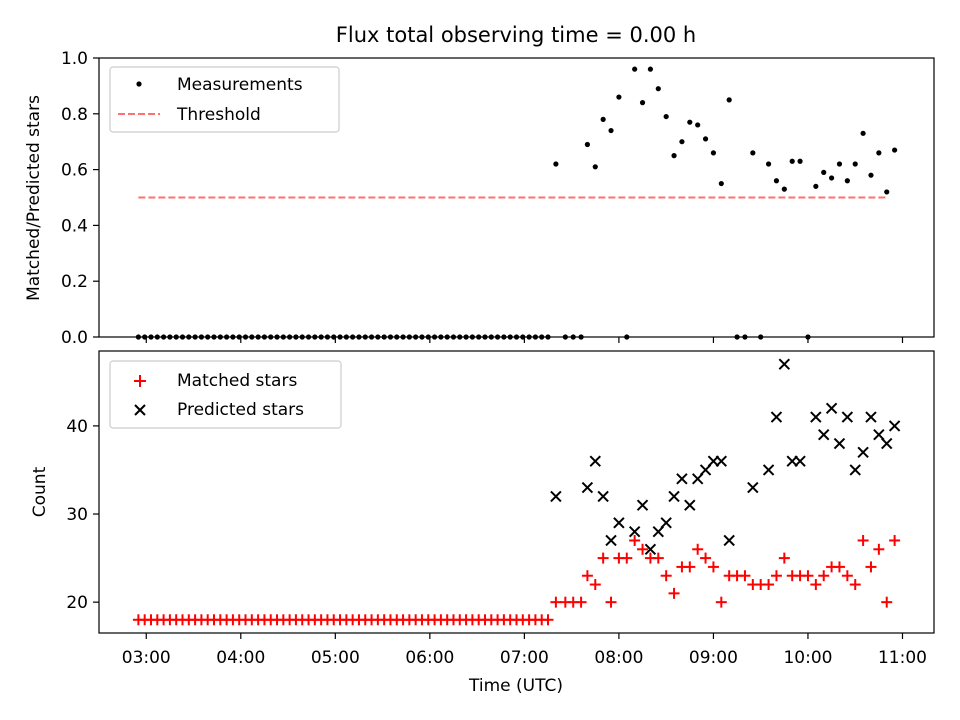 The width and height of the screenshot is (960, 720). Describe the element at coordinates (77, 427) in the screenshot. I see `y-tick-label: 40` at that location.